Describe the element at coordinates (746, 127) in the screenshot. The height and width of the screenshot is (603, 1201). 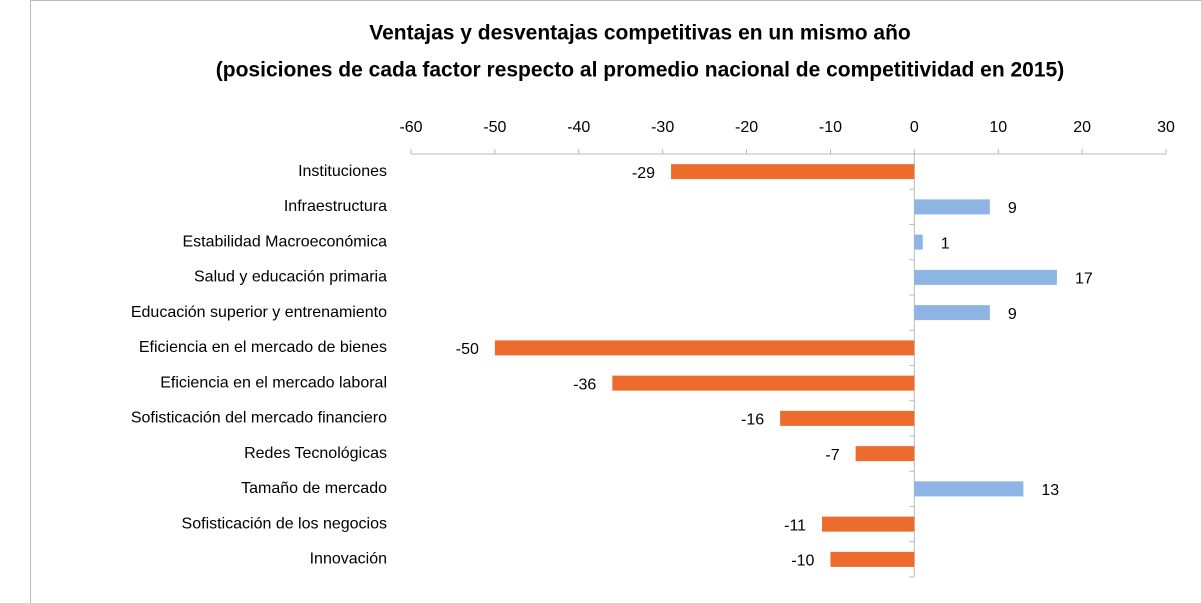
I see `x-tick-label: -20` at that location.